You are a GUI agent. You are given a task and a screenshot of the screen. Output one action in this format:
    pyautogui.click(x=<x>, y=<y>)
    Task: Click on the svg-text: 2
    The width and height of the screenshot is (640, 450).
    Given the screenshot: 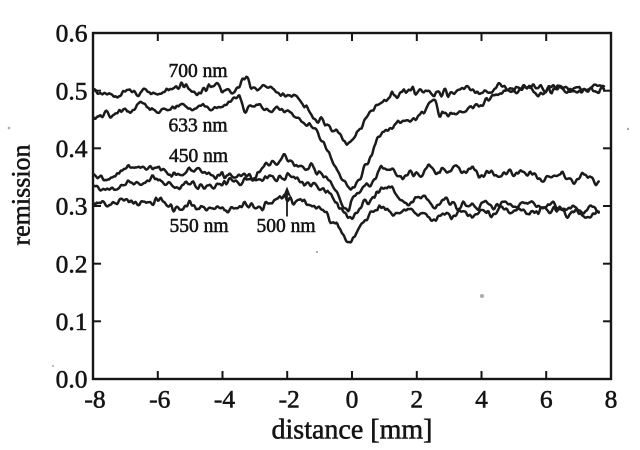 What is the action you would take?
    pyautogui.click(x=416, y=399)
    